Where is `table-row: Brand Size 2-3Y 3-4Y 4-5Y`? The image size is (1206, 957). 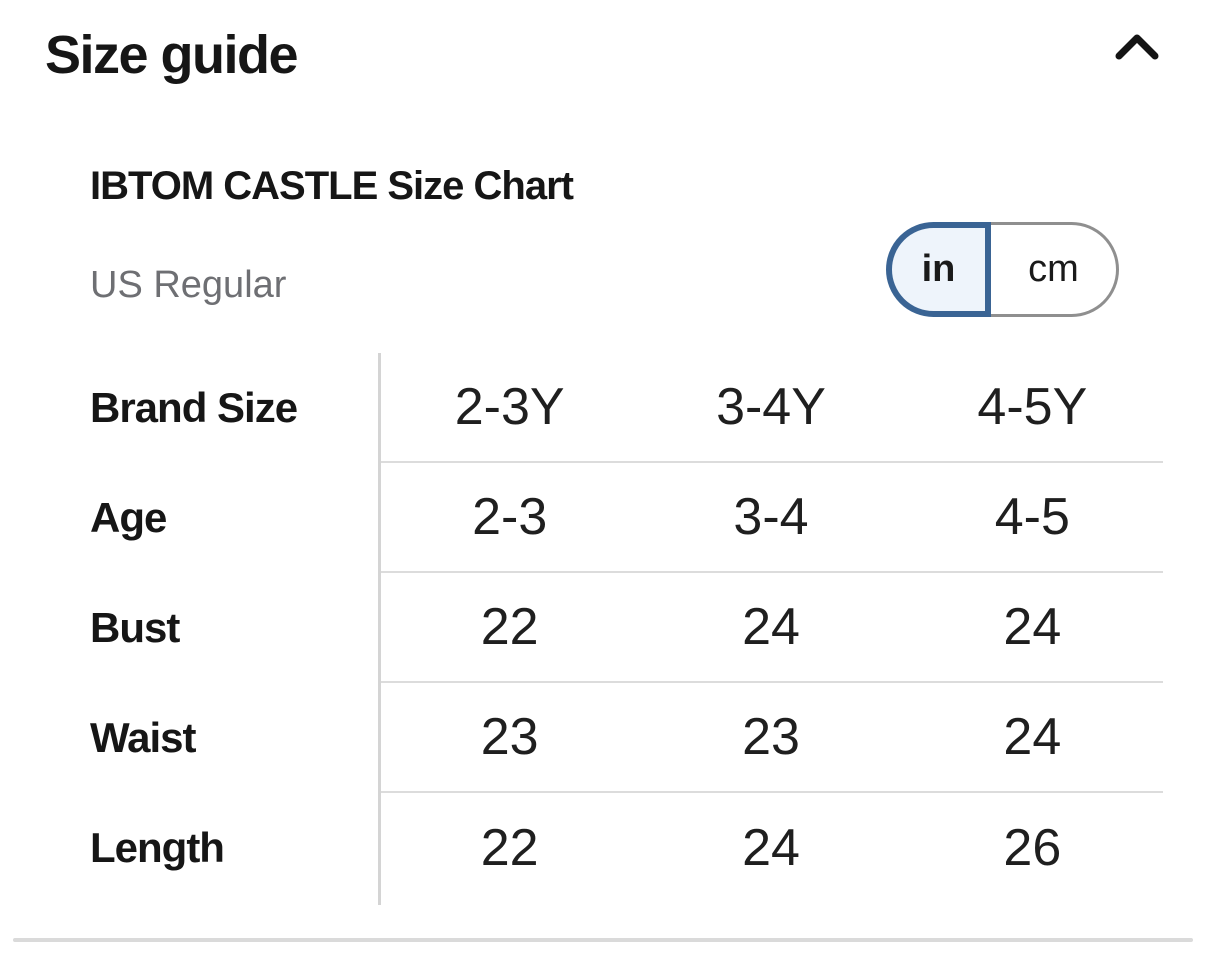 table-row: Brand Size 2-3Y 3-4Y 4-5Y is located at coordinates (626, 408).